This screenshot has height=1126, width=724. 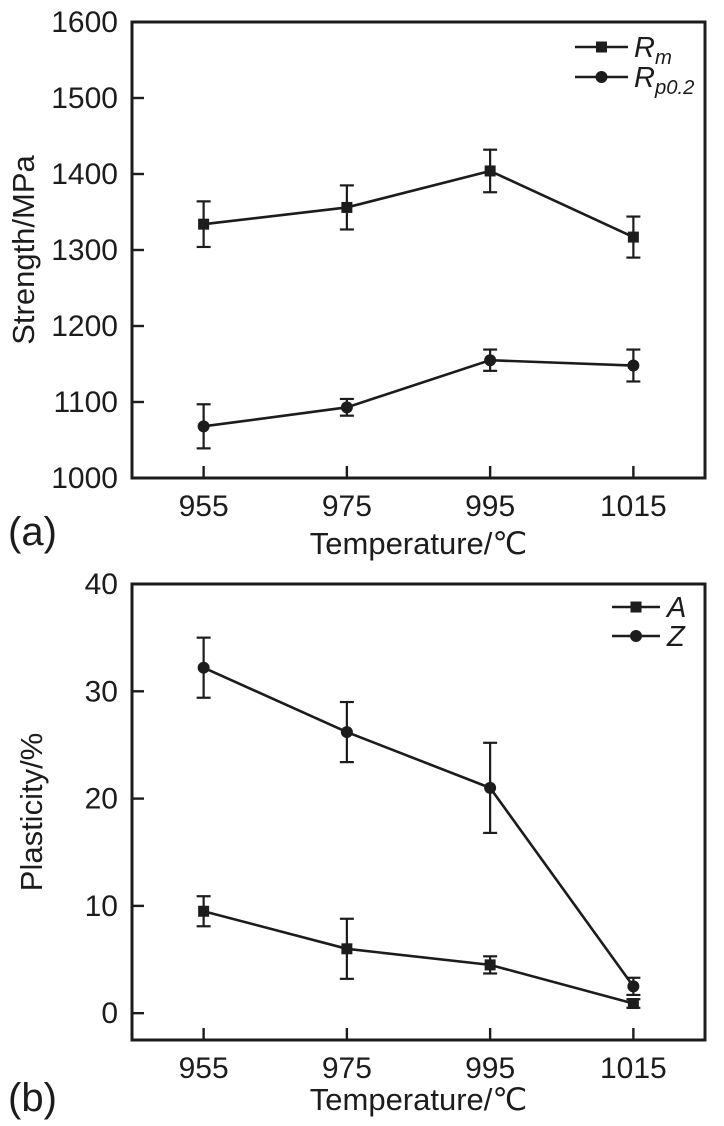 I want to click on legend-entry-Rm: Rm, so click(x=623, y=50).